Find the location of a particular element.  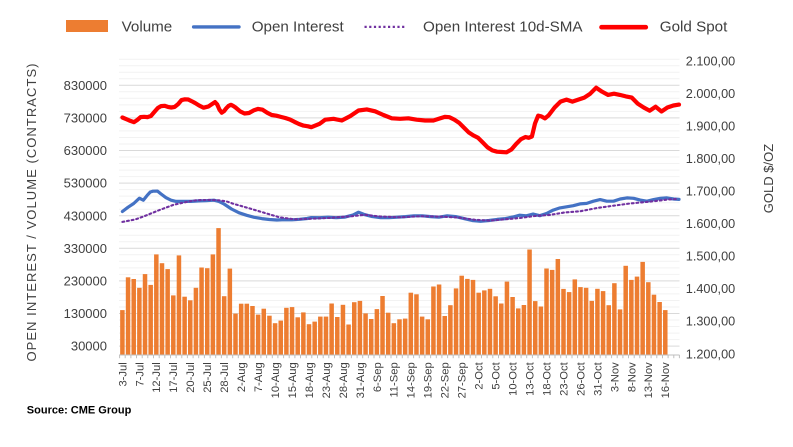

svg-text: 3-Jul is located at coordinates (123, 374).